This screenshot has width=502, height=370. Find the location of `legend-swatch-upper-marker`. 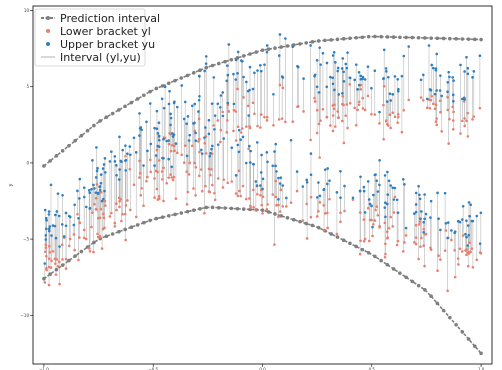

legend-swatch-upper-marker is located at coordinates (48, 44).